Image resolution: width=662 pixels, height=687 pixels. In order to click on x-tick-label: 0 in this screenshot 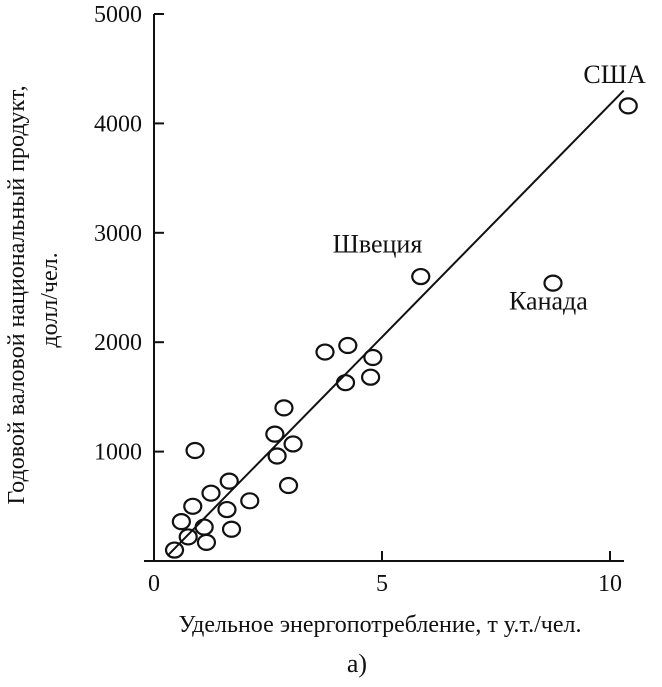, I will do `click(154, 584)`.